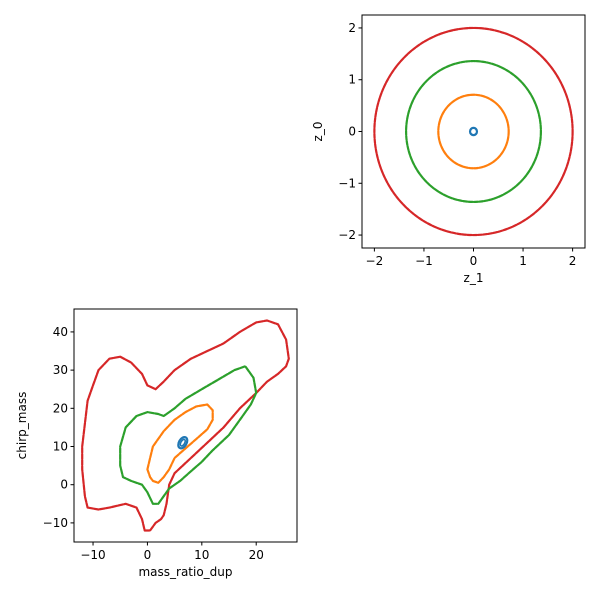 This screenshot has height=600, width=600. What do you see at coordinates (573, 261) in the screenshot?
I see `x-tick-label: 2` at bounding box center [573, 261].